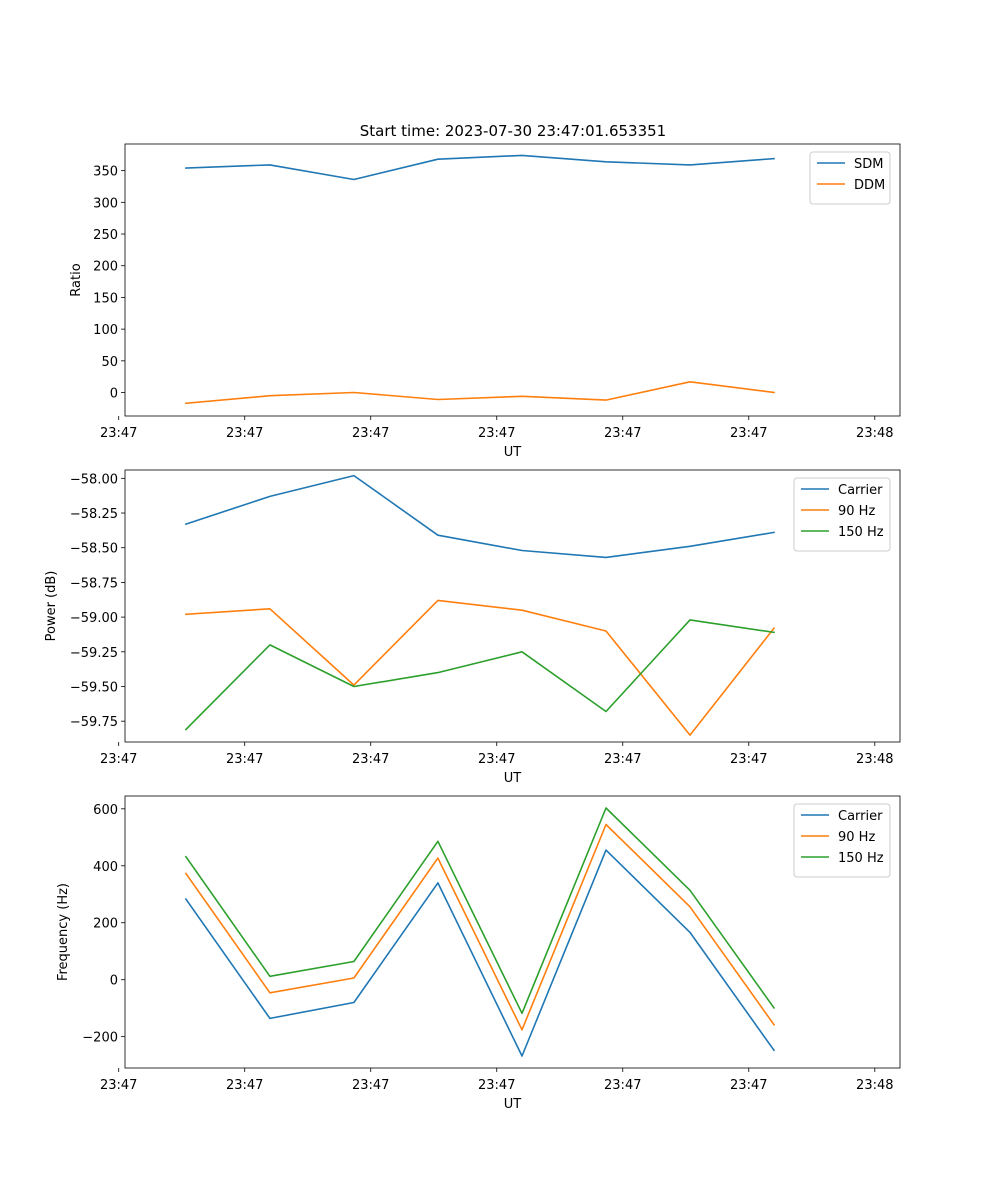 This screenshot has width=1000, height=1200. What do you see at coordinates (94, 479) in the screenshot?
I see `y-tick-label: −58.00` at bounding box center [94, 479].